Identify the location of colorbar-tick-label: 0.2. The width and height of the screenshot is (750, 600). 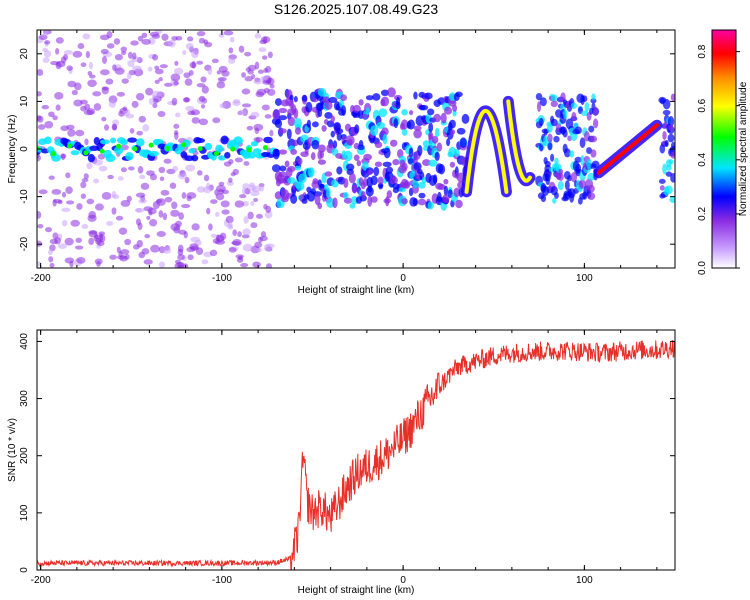
(702, 214).